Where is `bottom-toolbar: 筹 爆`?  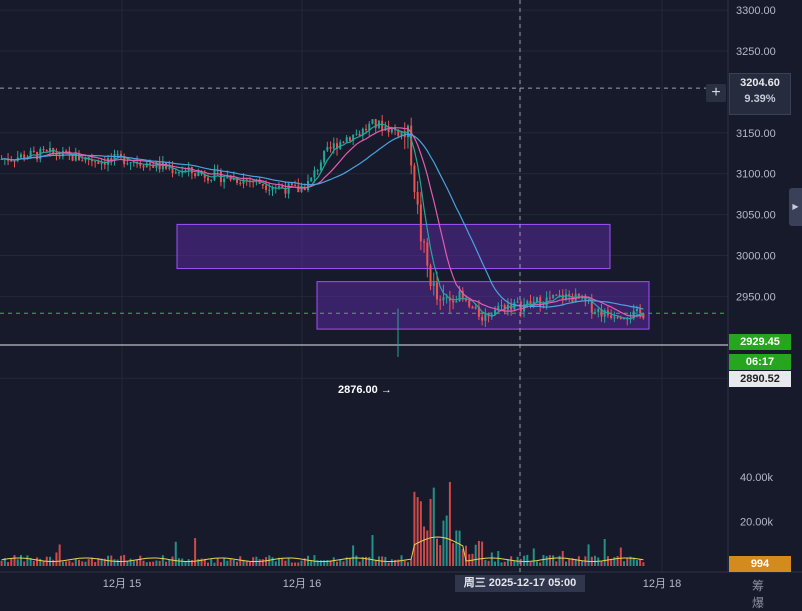
bottom-toolbar: 筹 爆 is located at coordinates (777, 594).